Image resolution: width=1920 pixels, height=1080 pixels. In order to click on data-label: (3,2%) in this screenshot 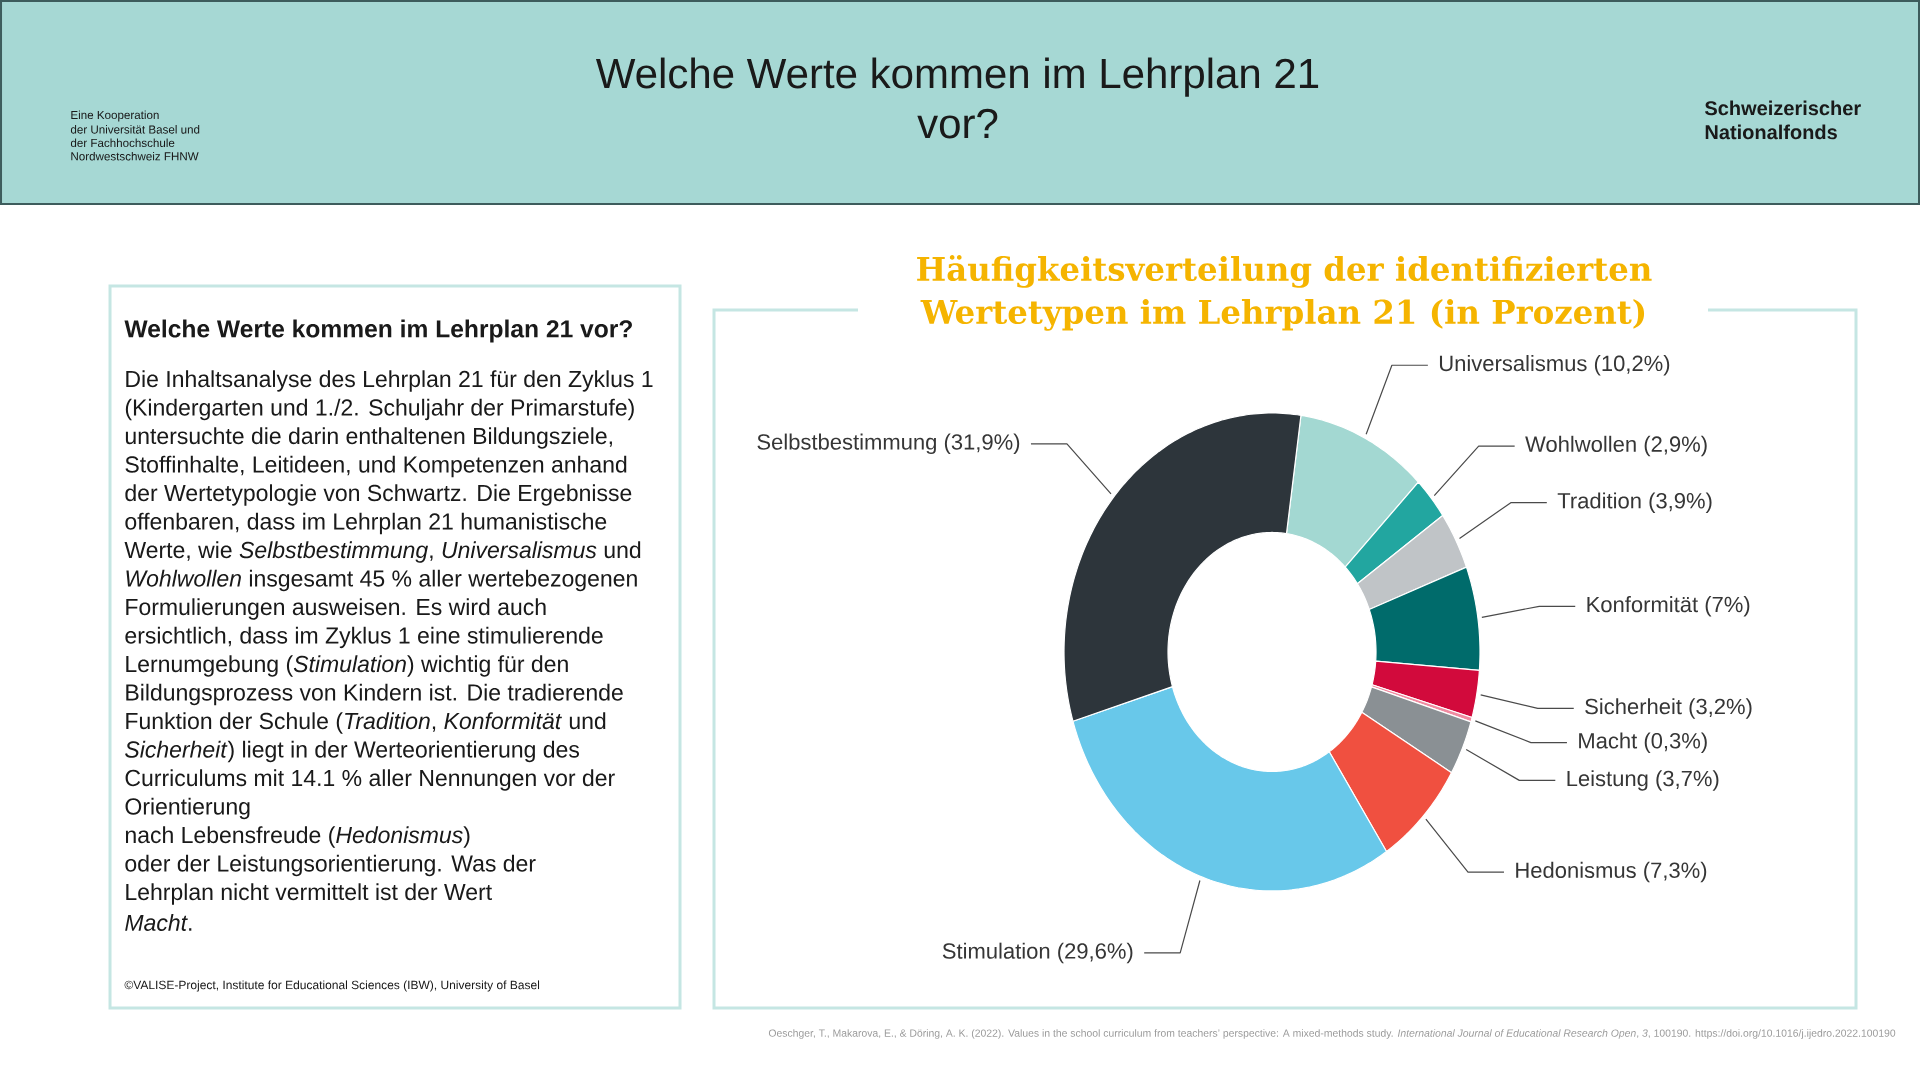, I will do `click(1720, 708)`.